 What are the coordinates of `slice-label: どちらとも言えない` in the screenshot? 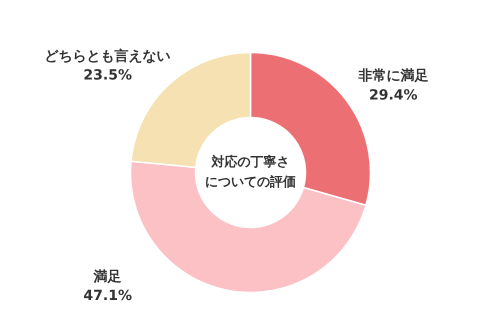 It's located at (107, 55).